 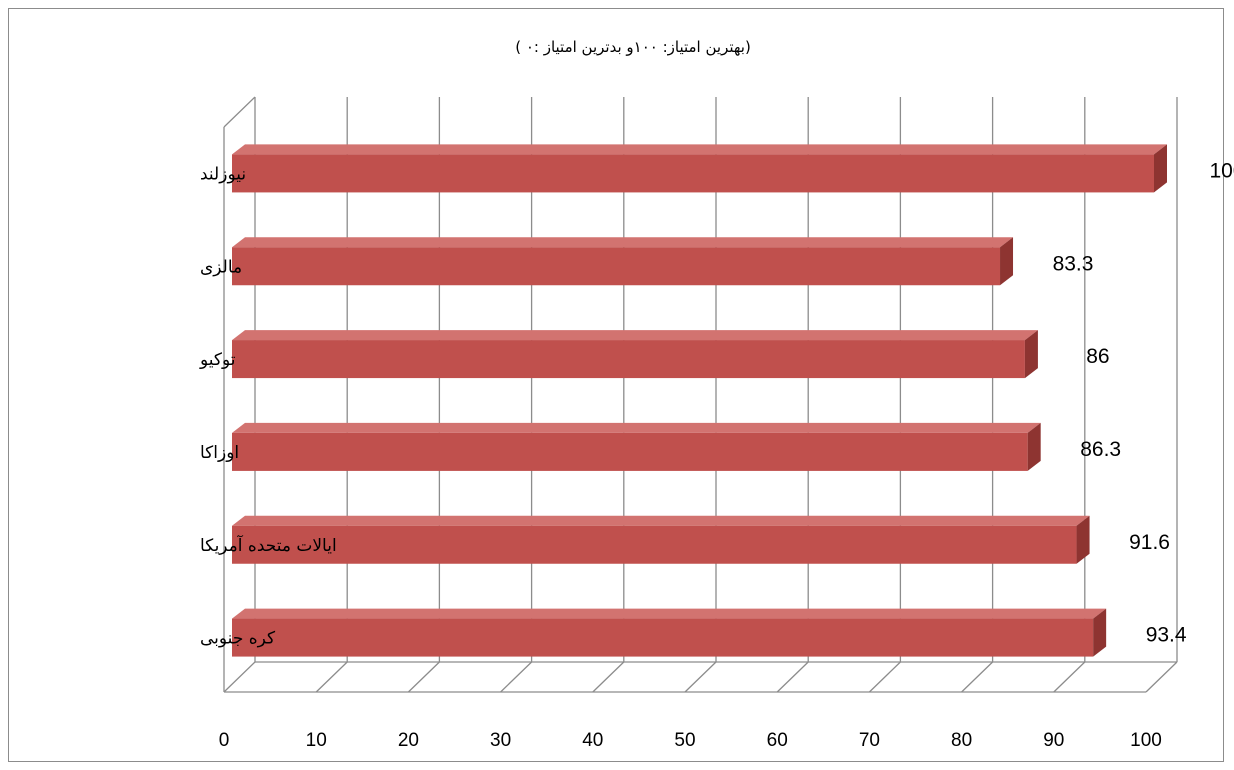 I want to click on x-tick-label: 70, so click(x=869, y=740).